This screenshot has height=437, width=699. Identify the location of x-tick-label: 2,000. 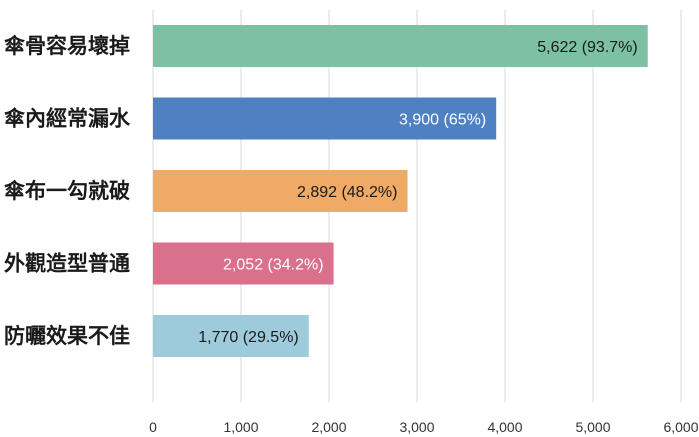
(328, 427).